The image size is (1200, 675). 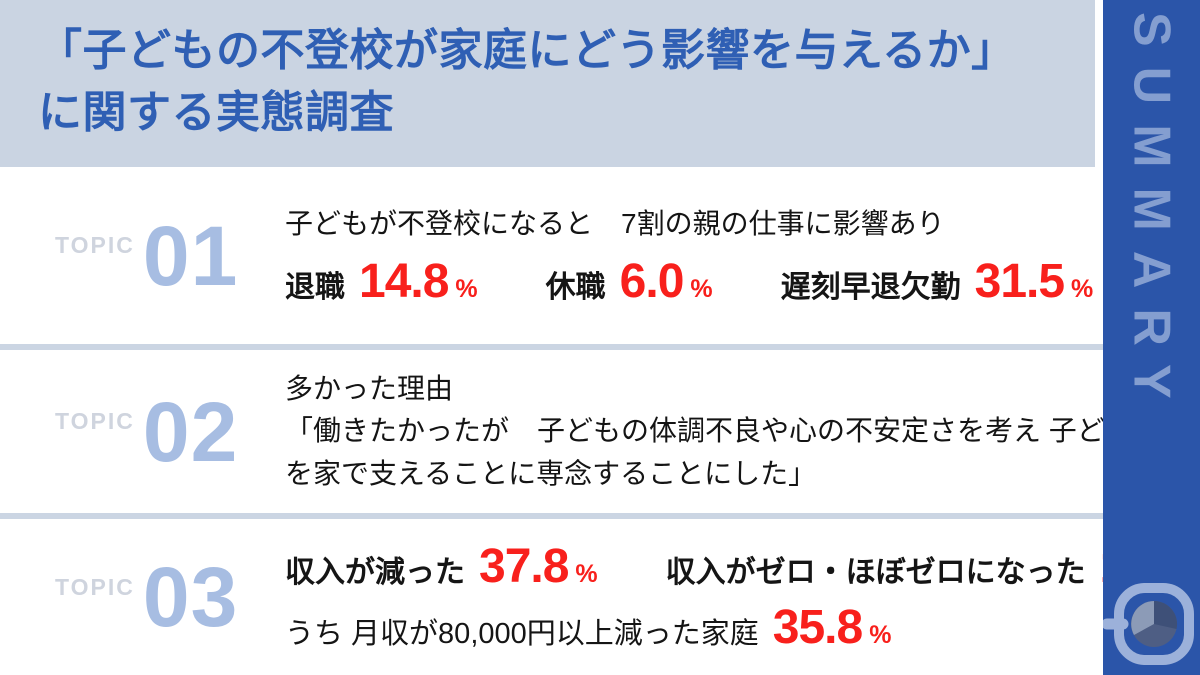 What do you see at coordinates (1151, 215) in the screenshot?
I see `summary-vertical-label: SUMMARY` at bounding box center [1151, 215].